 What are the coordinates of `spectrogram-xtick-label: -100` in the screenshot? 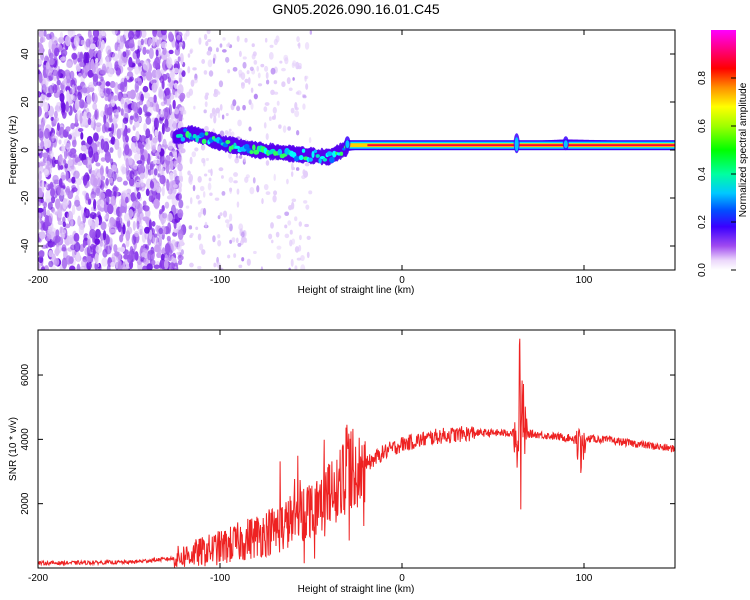 It's located at (220, 280).